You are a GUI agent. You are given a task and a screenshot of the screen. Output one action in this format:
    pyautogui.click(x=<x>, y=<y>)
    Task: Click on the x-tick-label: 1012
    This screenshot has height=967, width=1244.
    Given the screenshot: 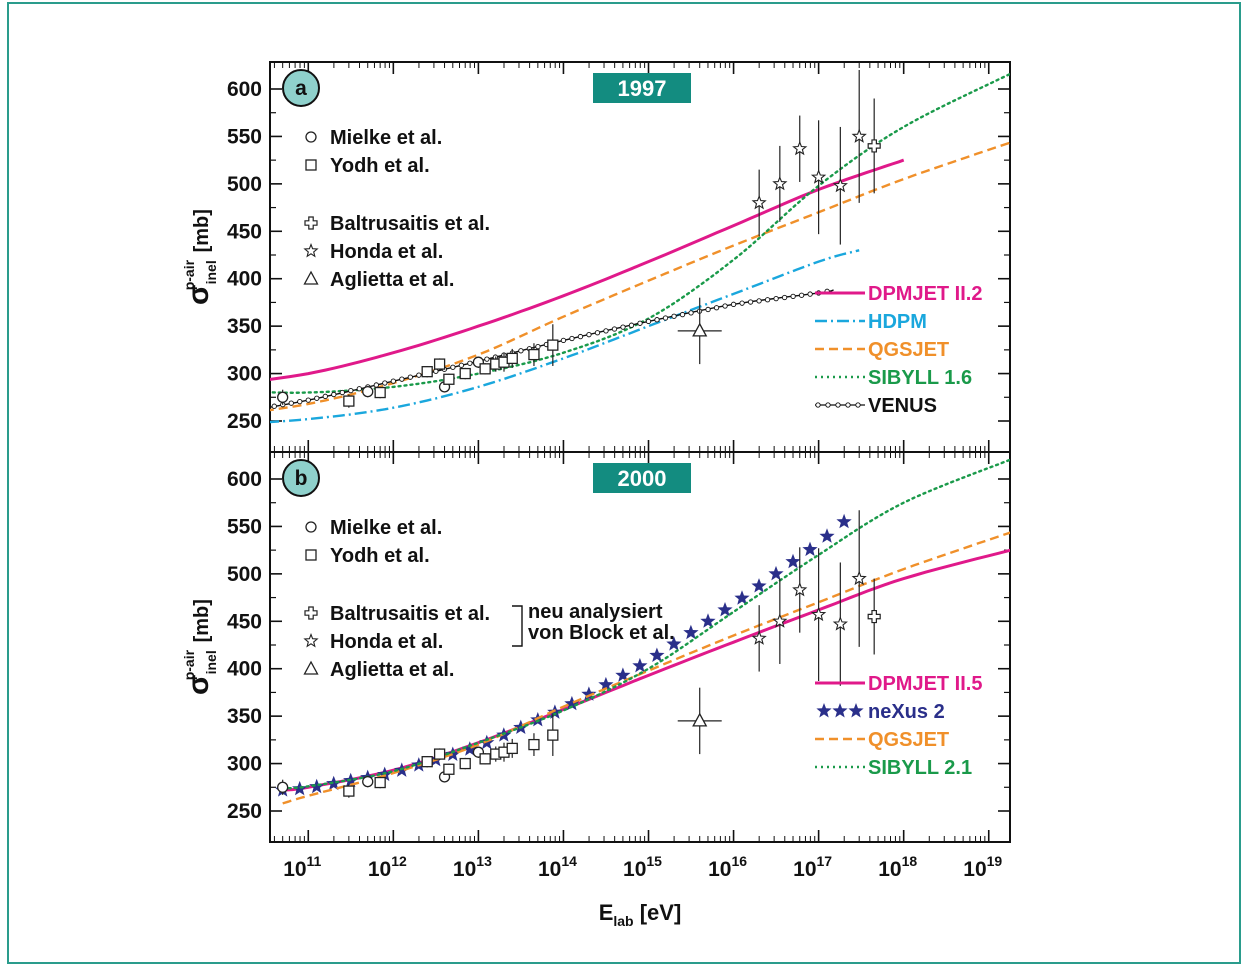 What is the action you would take?
    pyautogui.click(x=387, y=867)
    